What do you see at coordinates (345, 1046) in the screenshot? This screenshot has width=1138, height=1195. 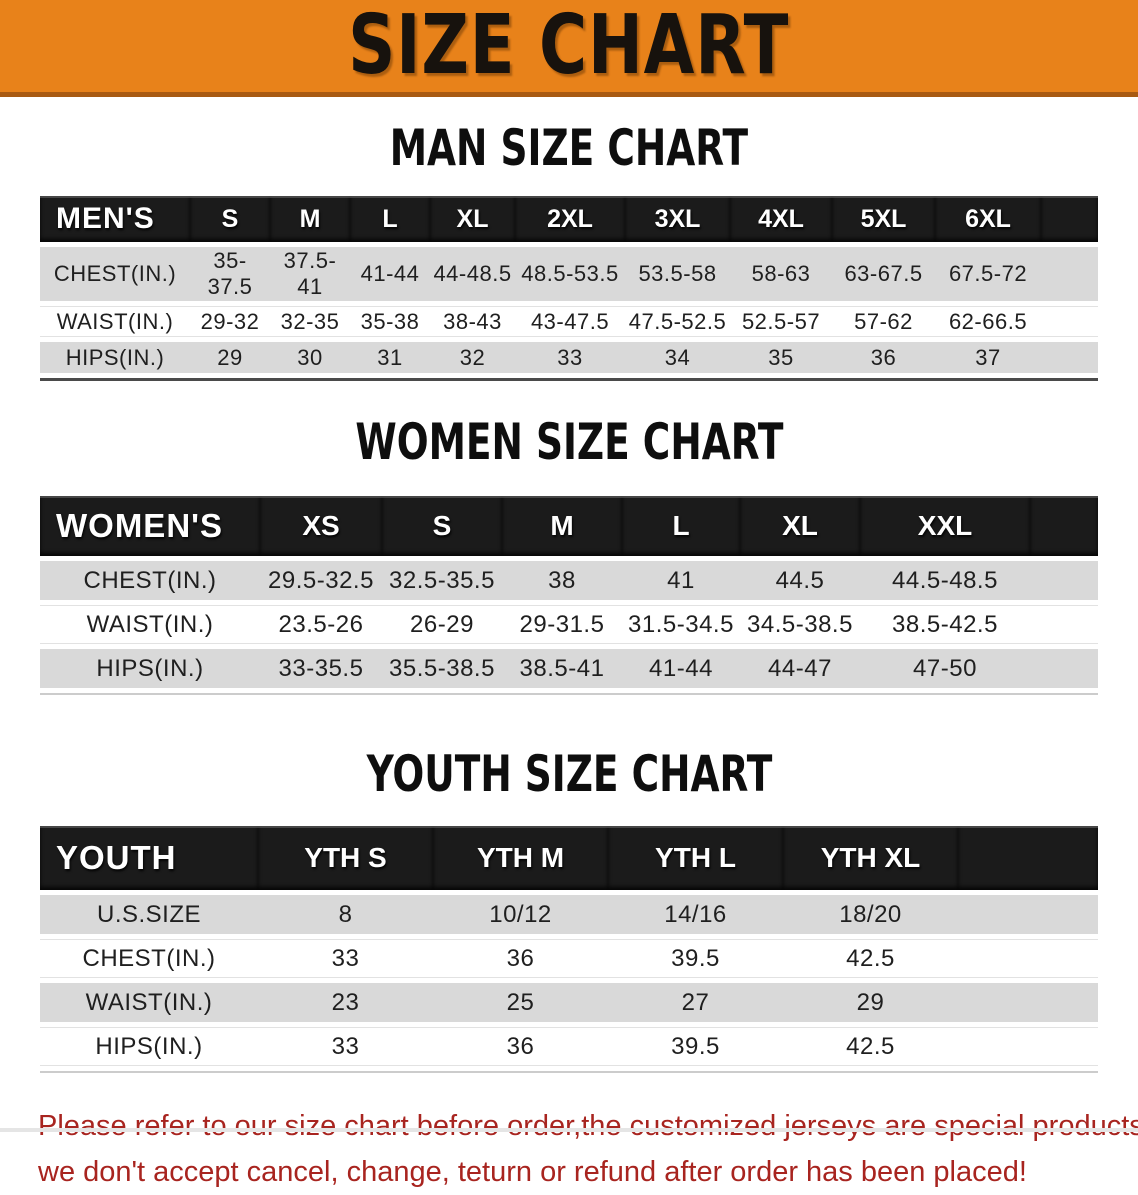 I see `measurement-value-cell: 33` at bounding box center [345, 1046].